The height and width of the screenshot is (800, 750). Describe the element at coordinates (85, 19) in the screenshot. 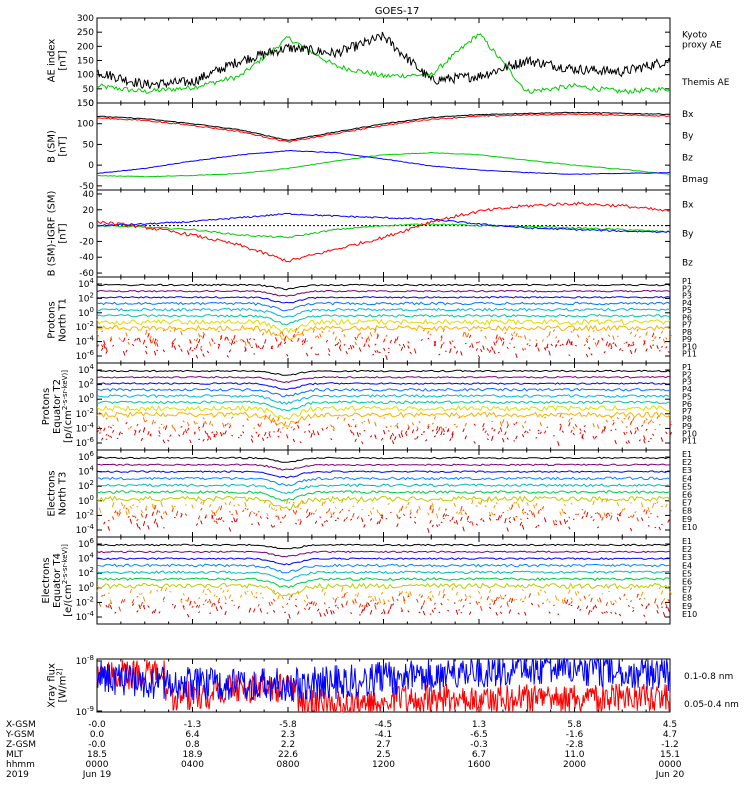

I see `y-tick-label: 300` at that location.